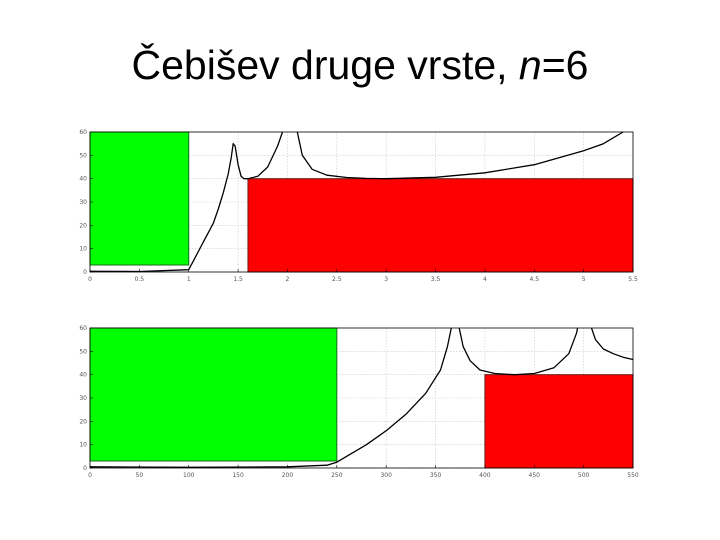 The image size is (720, 540). Describe the element at coordinates (584, 279) in the screenshot. I see `x-tick-label: 5` at that location.